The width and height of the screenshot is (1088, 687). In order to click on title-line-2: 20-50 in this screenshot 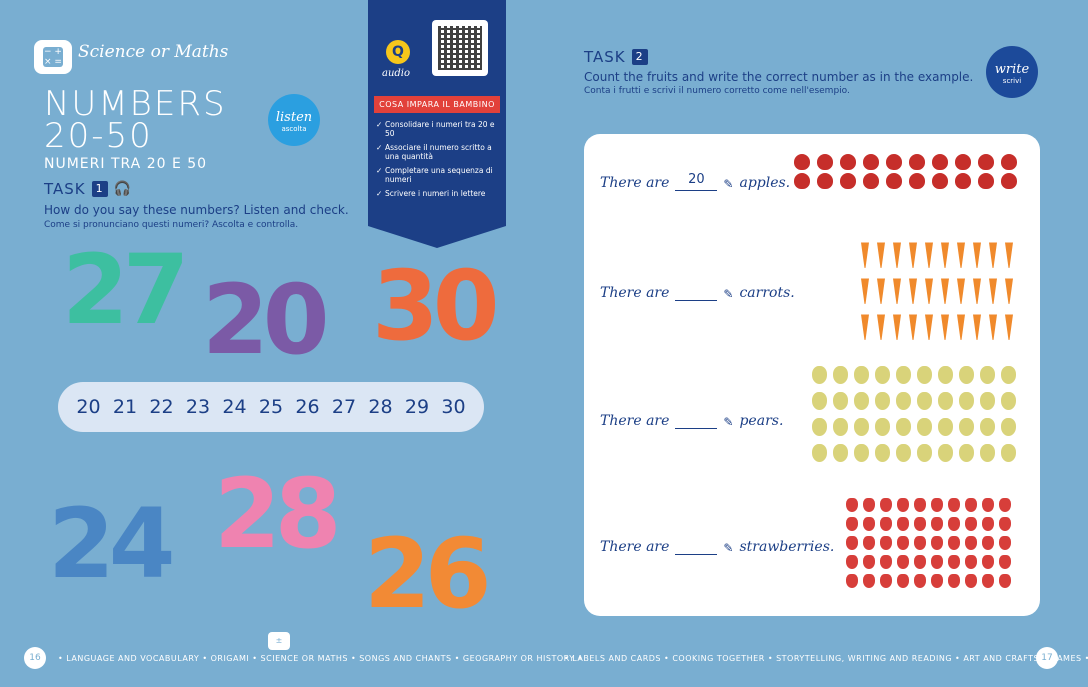, I will do `click(98, 136)`.